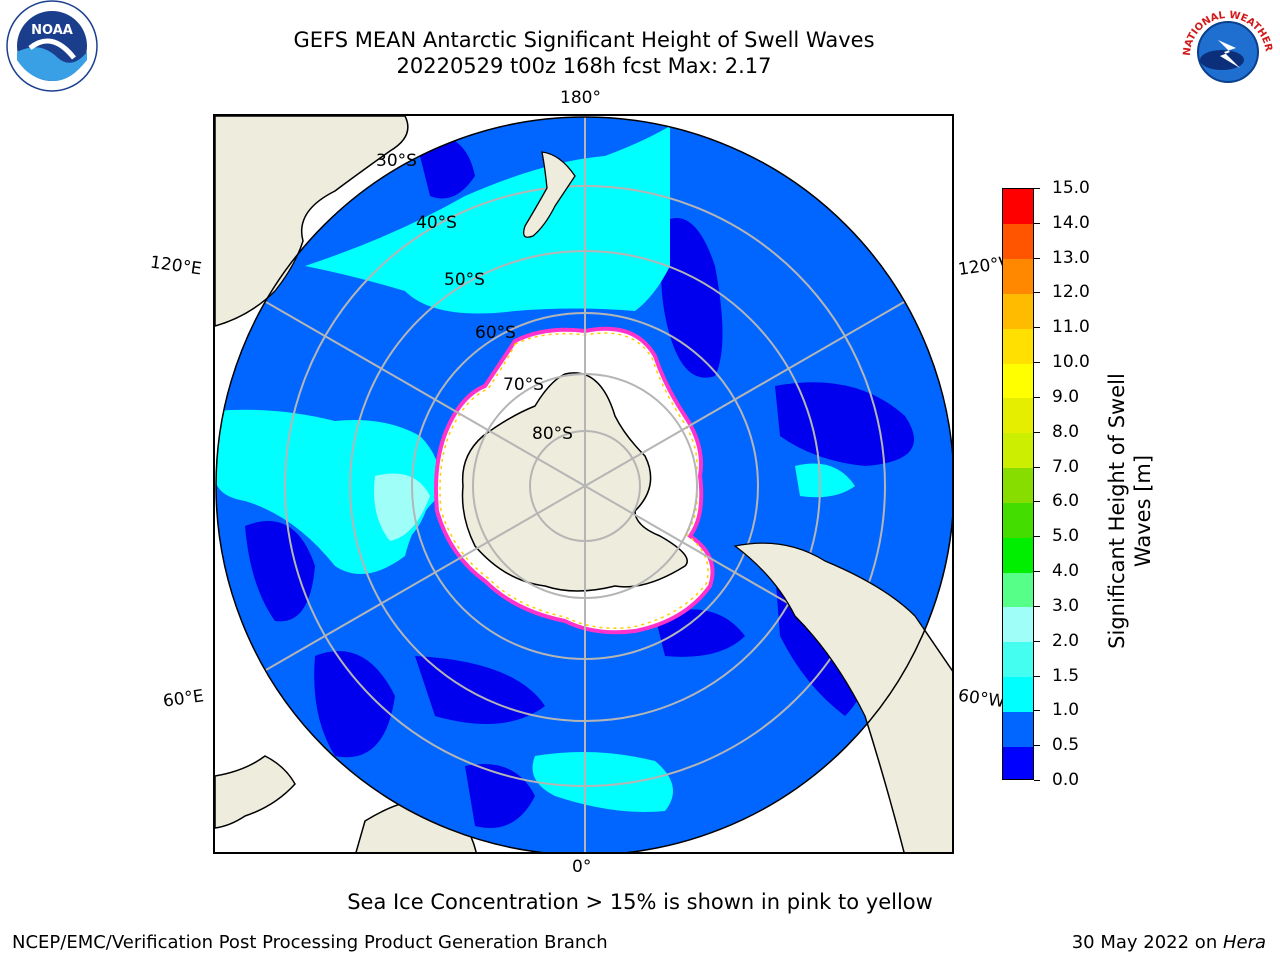 Image resolution: width=1280 pixels, height=960 pixels. I want to click on colorbar-tick-label: 3.0, so click(1066, 605).